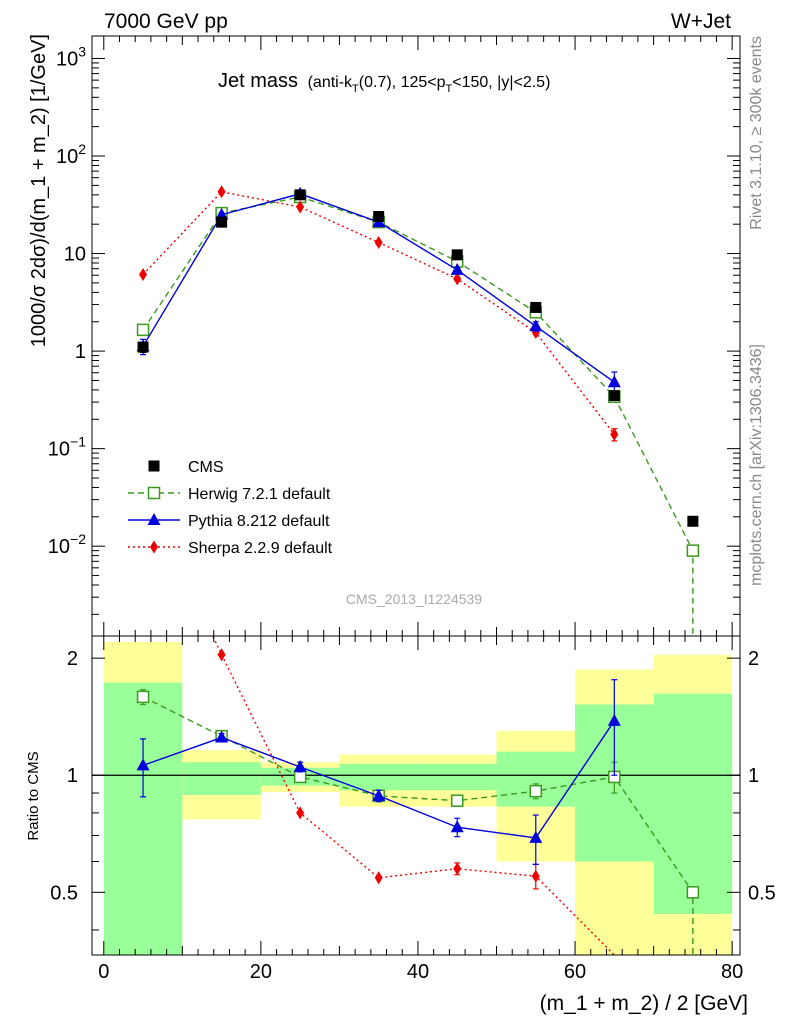  Describe the element at coordinates (154, 519) in the screenshot. I see `legend-pythia-marker` at that location.